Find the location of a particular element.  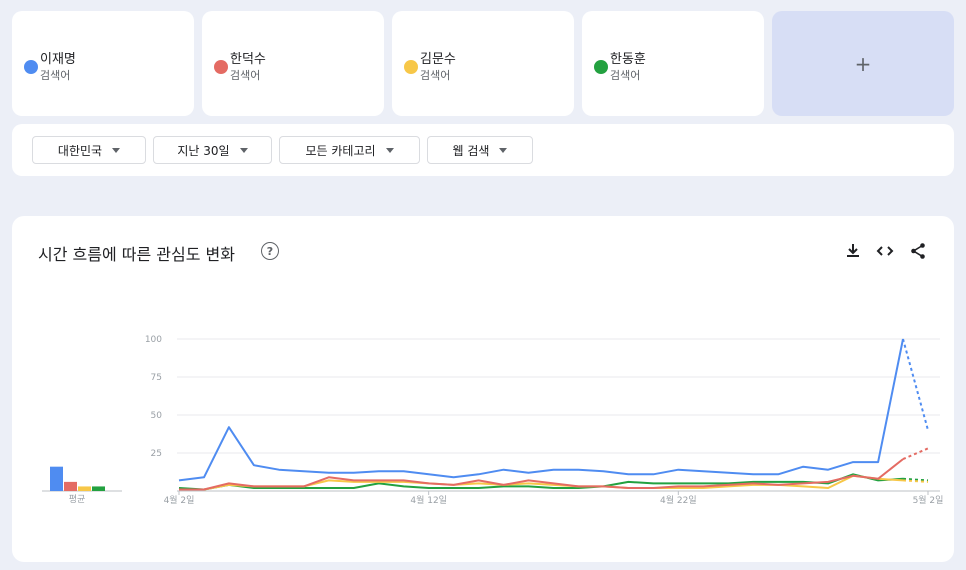

category-filter-label: 모든 카테고리 is located at coordinates (340, 150).